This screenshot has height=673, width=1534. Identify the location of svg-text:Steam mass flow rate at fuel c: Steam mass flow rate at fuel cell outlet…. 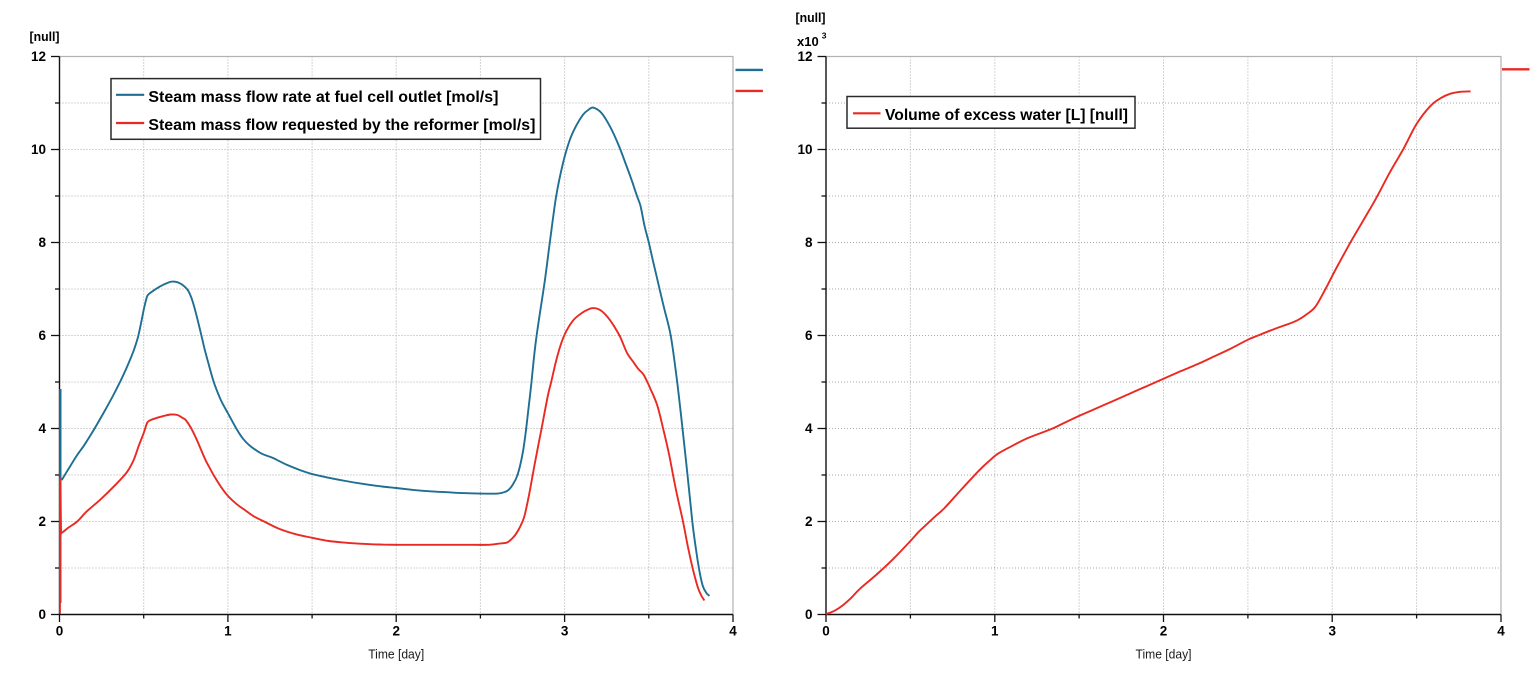
(323, 97).